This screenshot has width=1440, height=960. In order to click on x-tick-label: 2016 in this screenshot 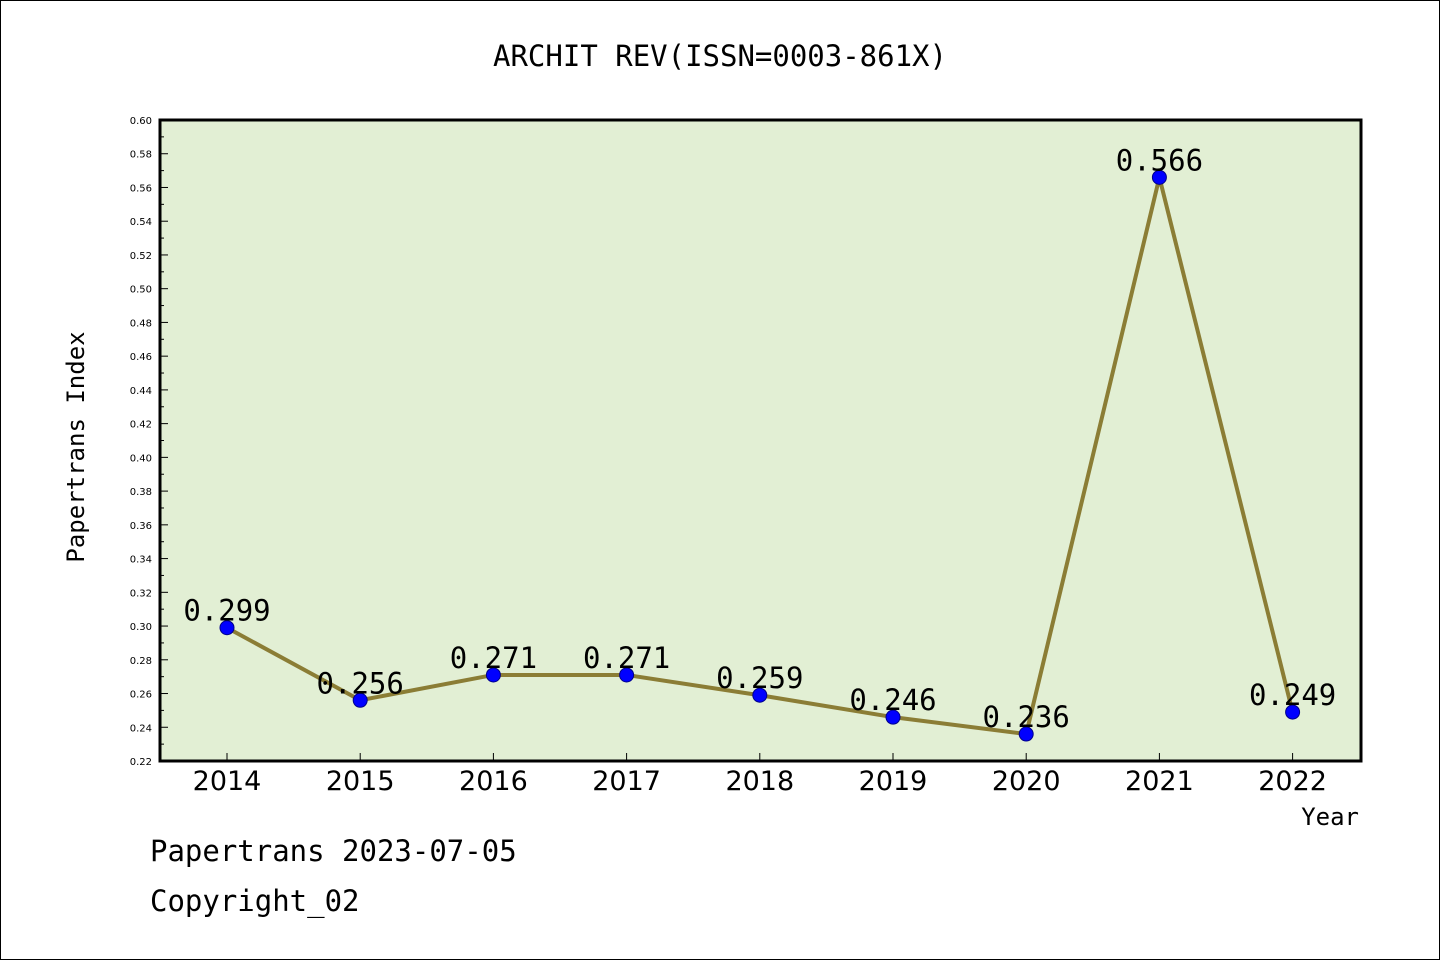, I will do `click(493, 781)`.